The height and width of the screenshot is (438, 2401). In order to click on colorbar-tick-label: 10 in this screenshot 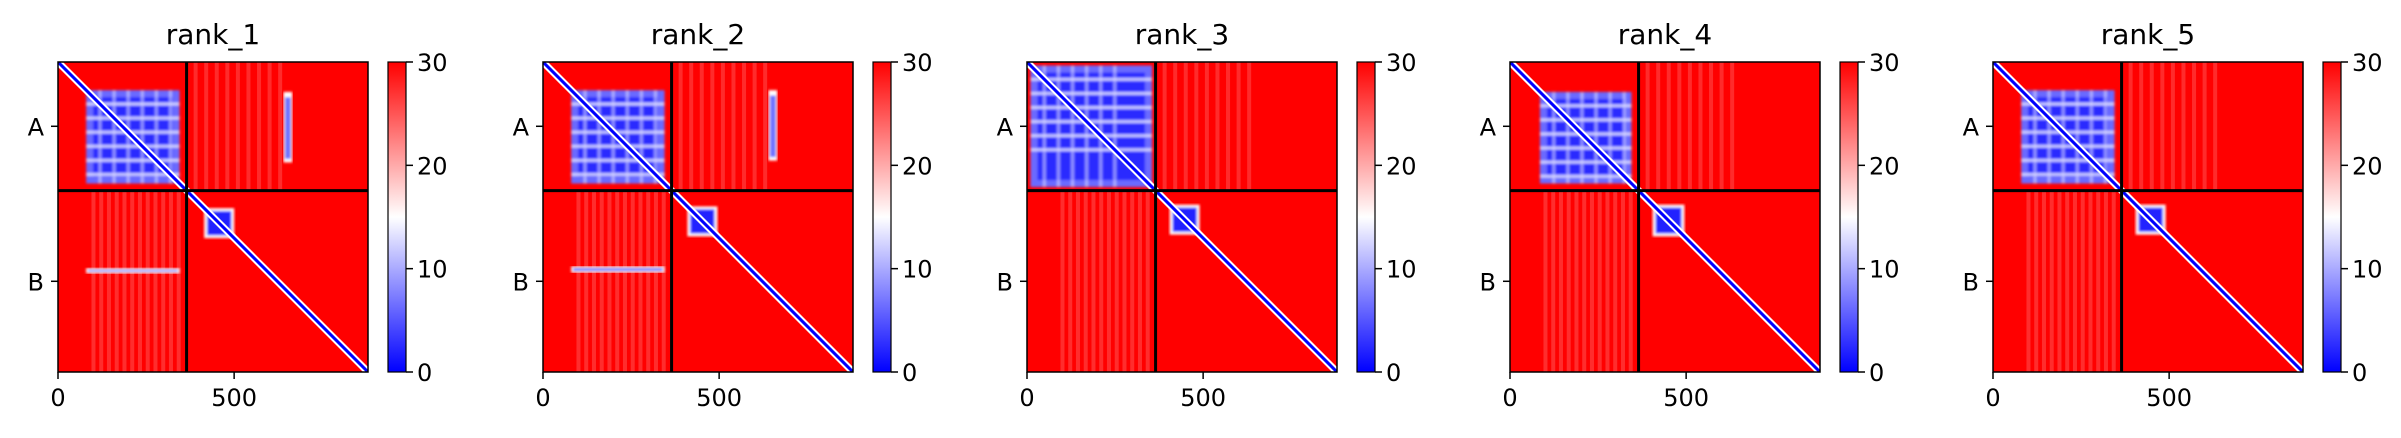, I will do `click(1401, 270)`.